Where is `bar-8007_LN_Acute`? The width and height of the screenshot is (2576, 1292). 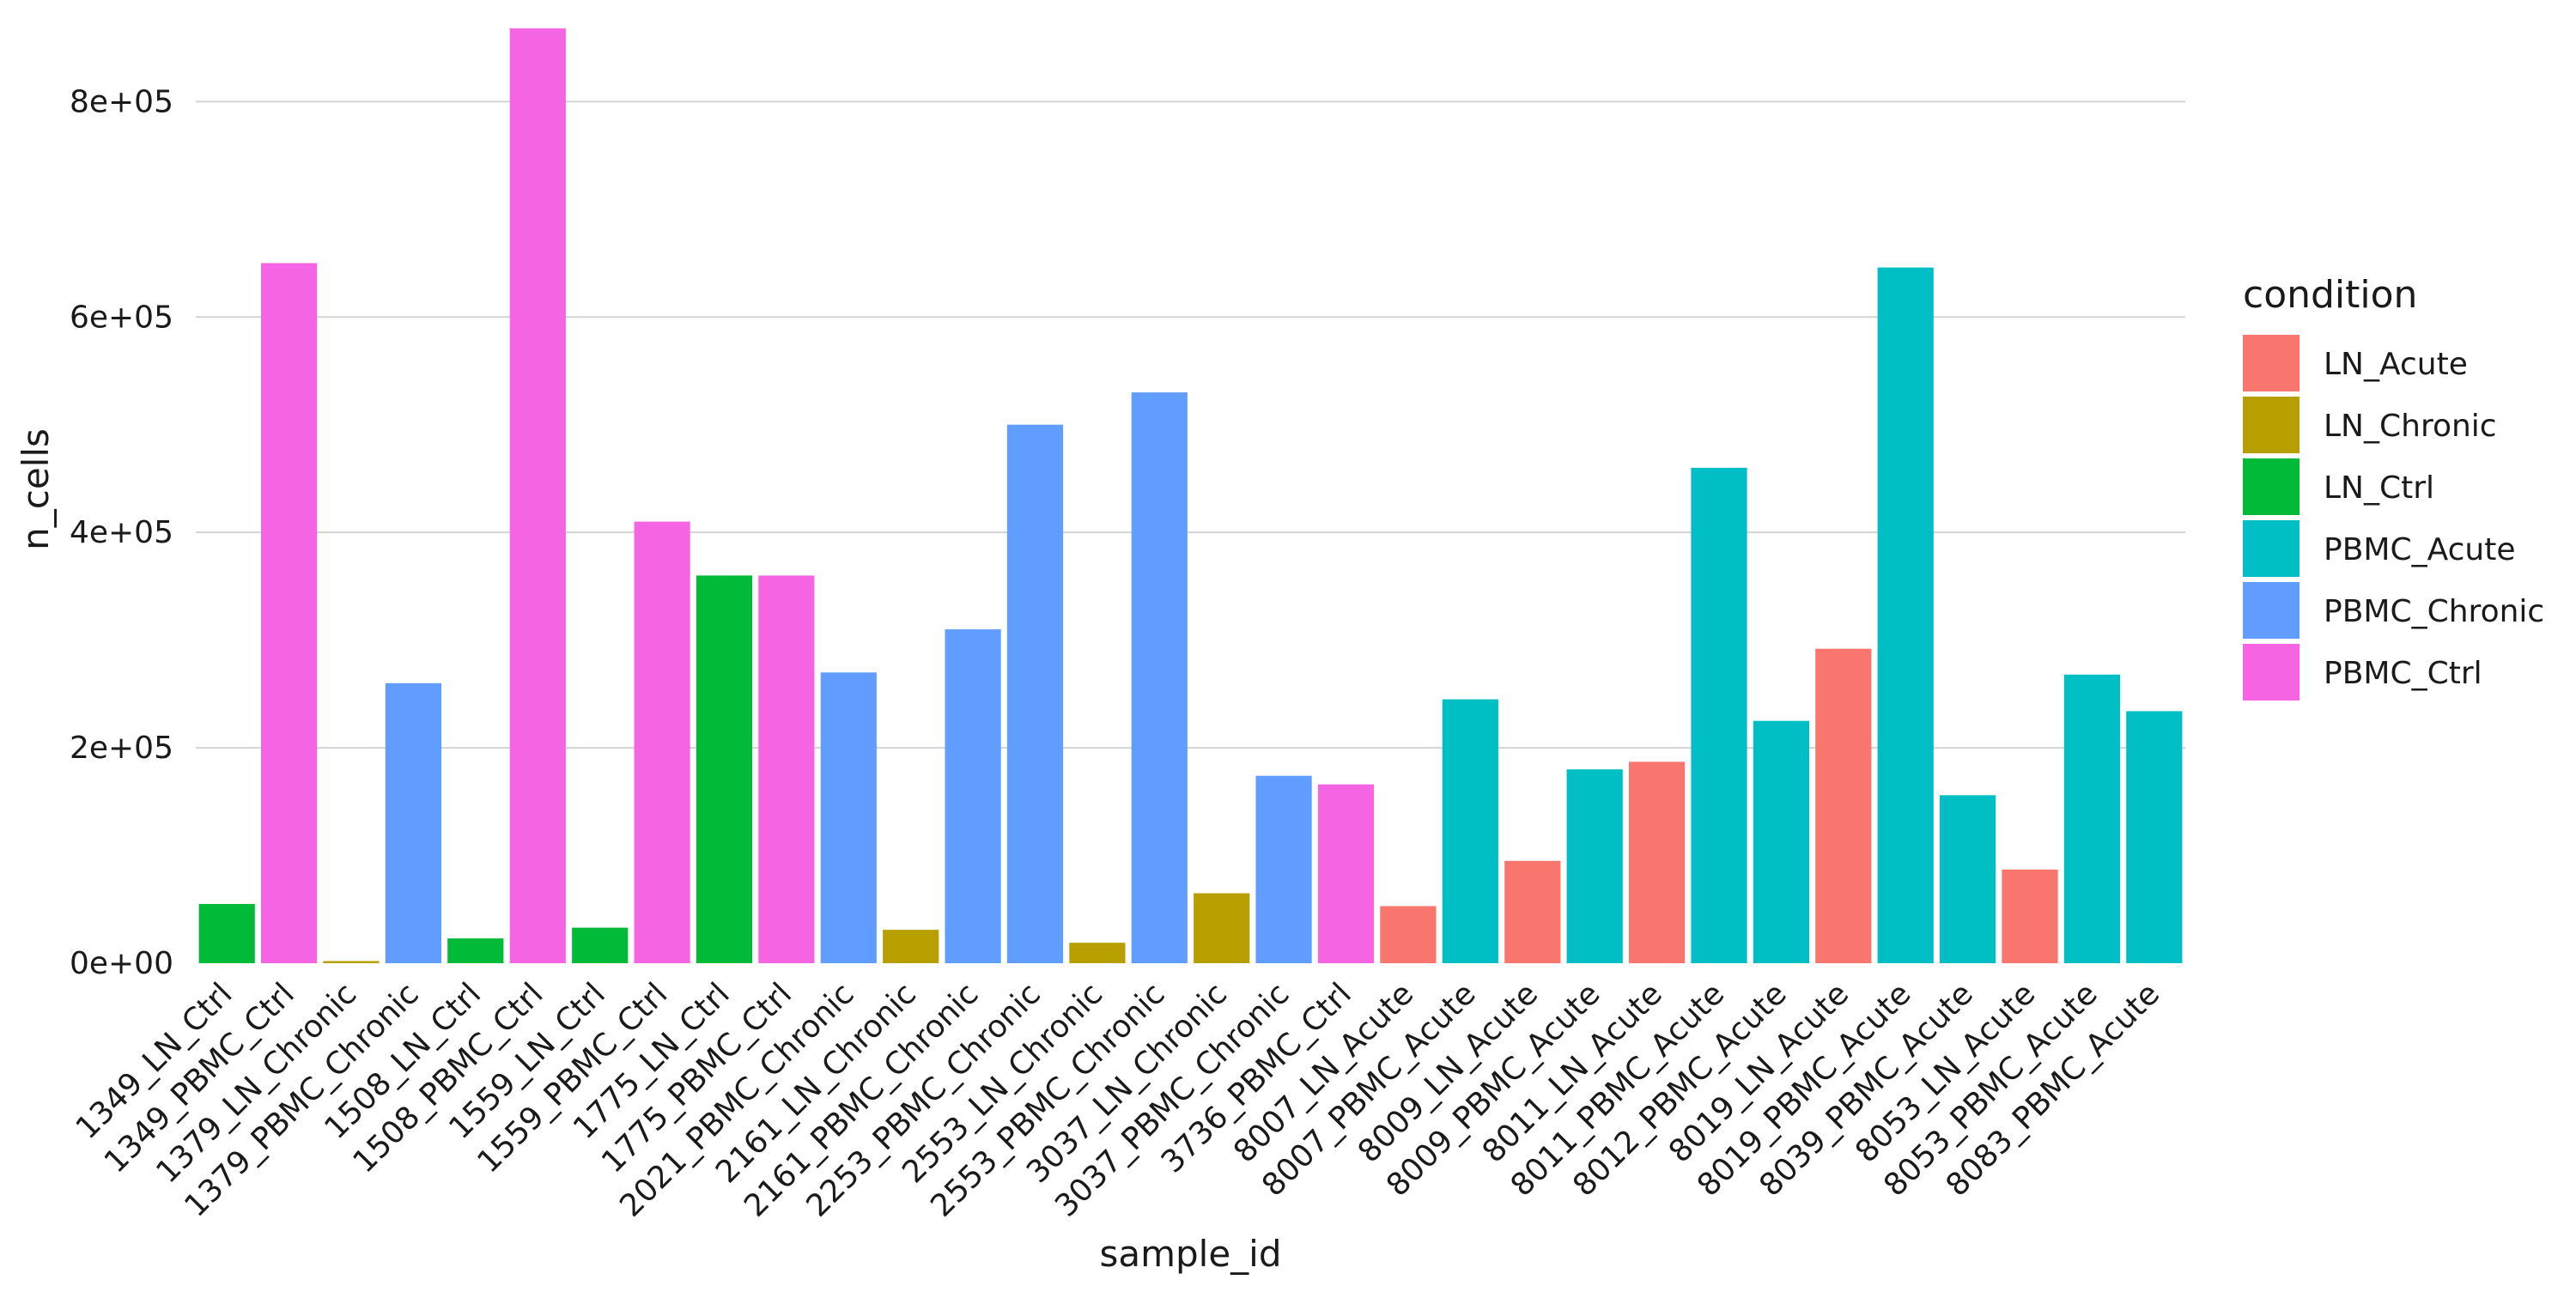
bar-8007_LN_Acute is located at coordinates (1408, 934).